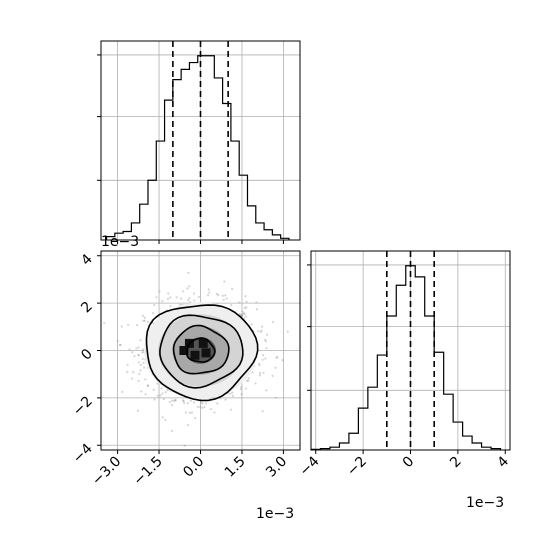 The image size is (550, 550). Describe the element at coordinates (193, 467) in the screenshot. I see `joint-x-tick-label-2: 0.0` at that location.